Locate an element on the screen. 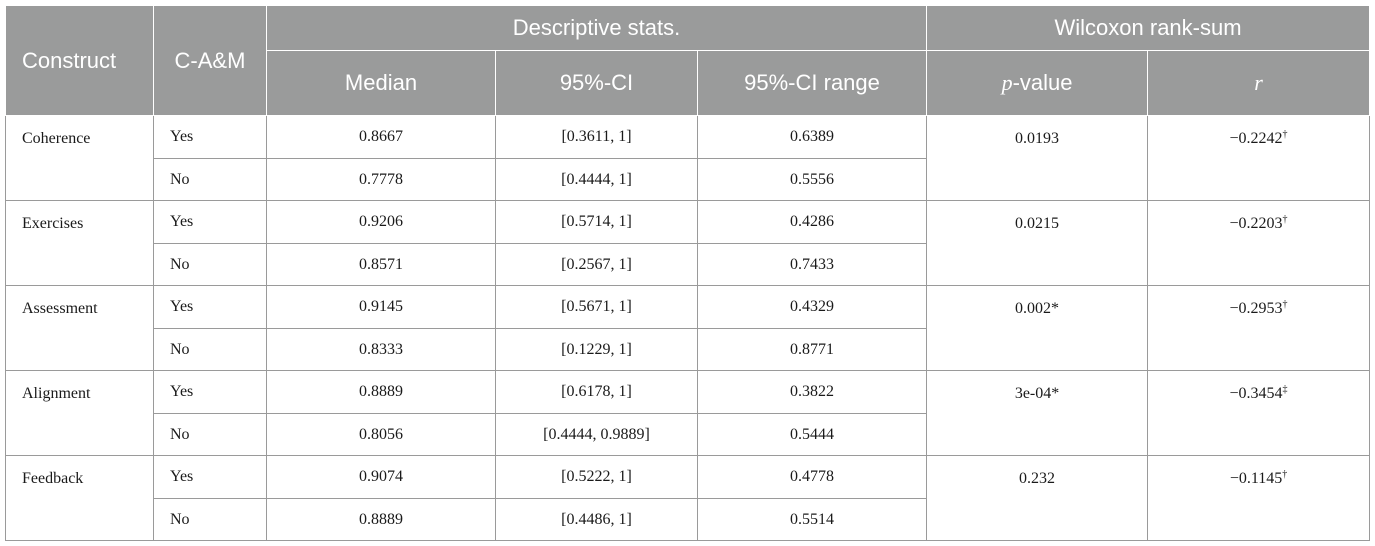 This screenshot has width=1375, height=546. construct-cell: Coherence is located at coordinates (79, 158).